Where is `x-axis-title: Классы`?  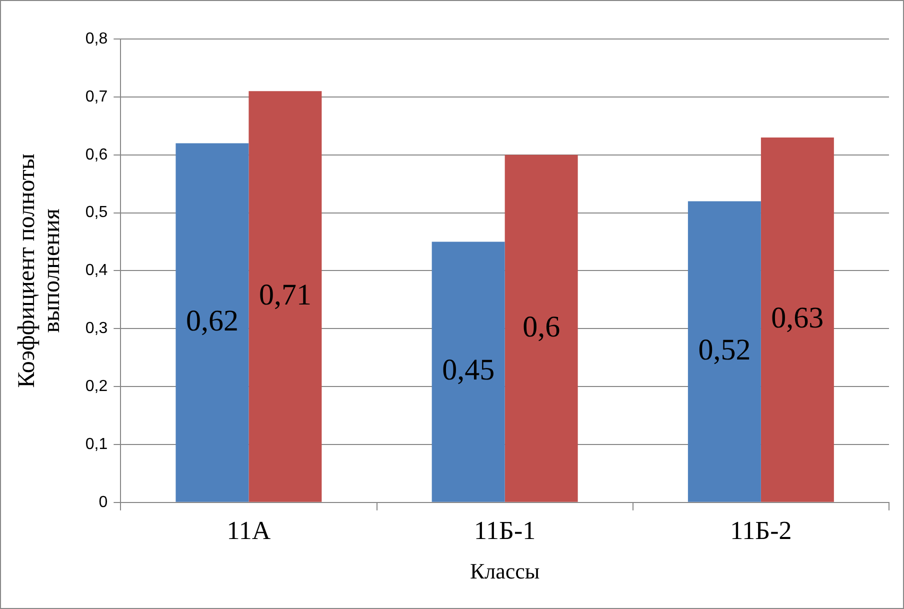 x-axis-title: Классы is located at coordinates (505, 571).